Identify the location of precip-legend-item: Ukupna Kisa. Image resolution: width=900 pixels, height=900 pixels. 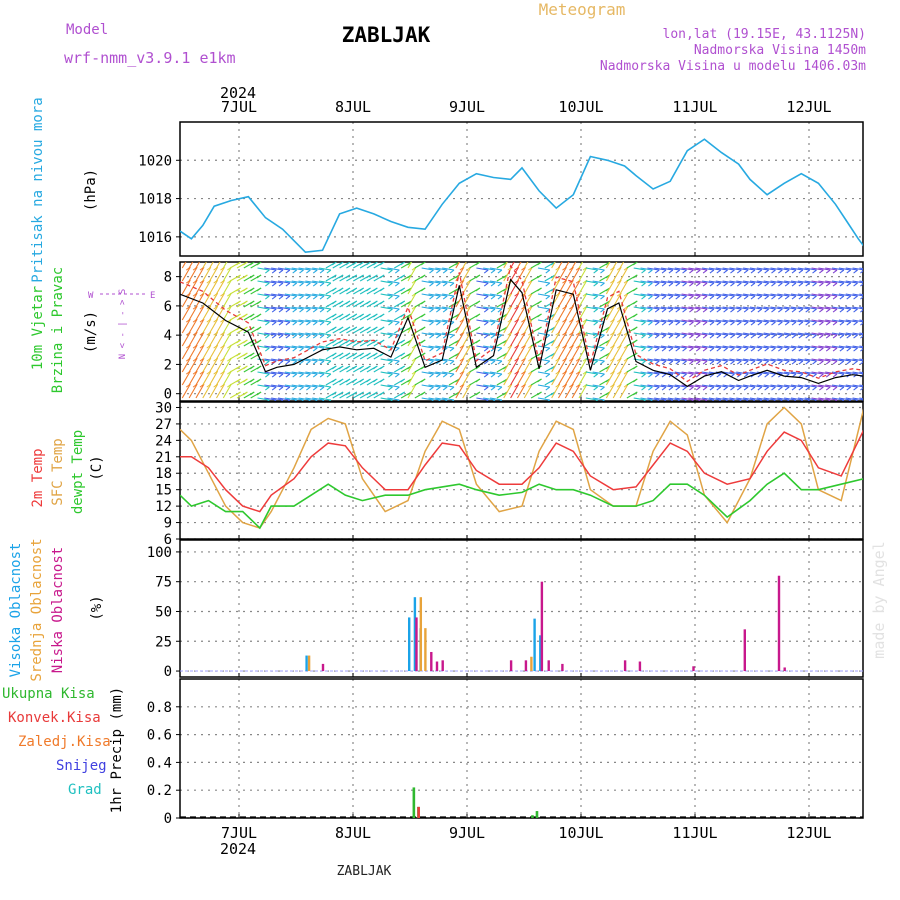
(48, 694).